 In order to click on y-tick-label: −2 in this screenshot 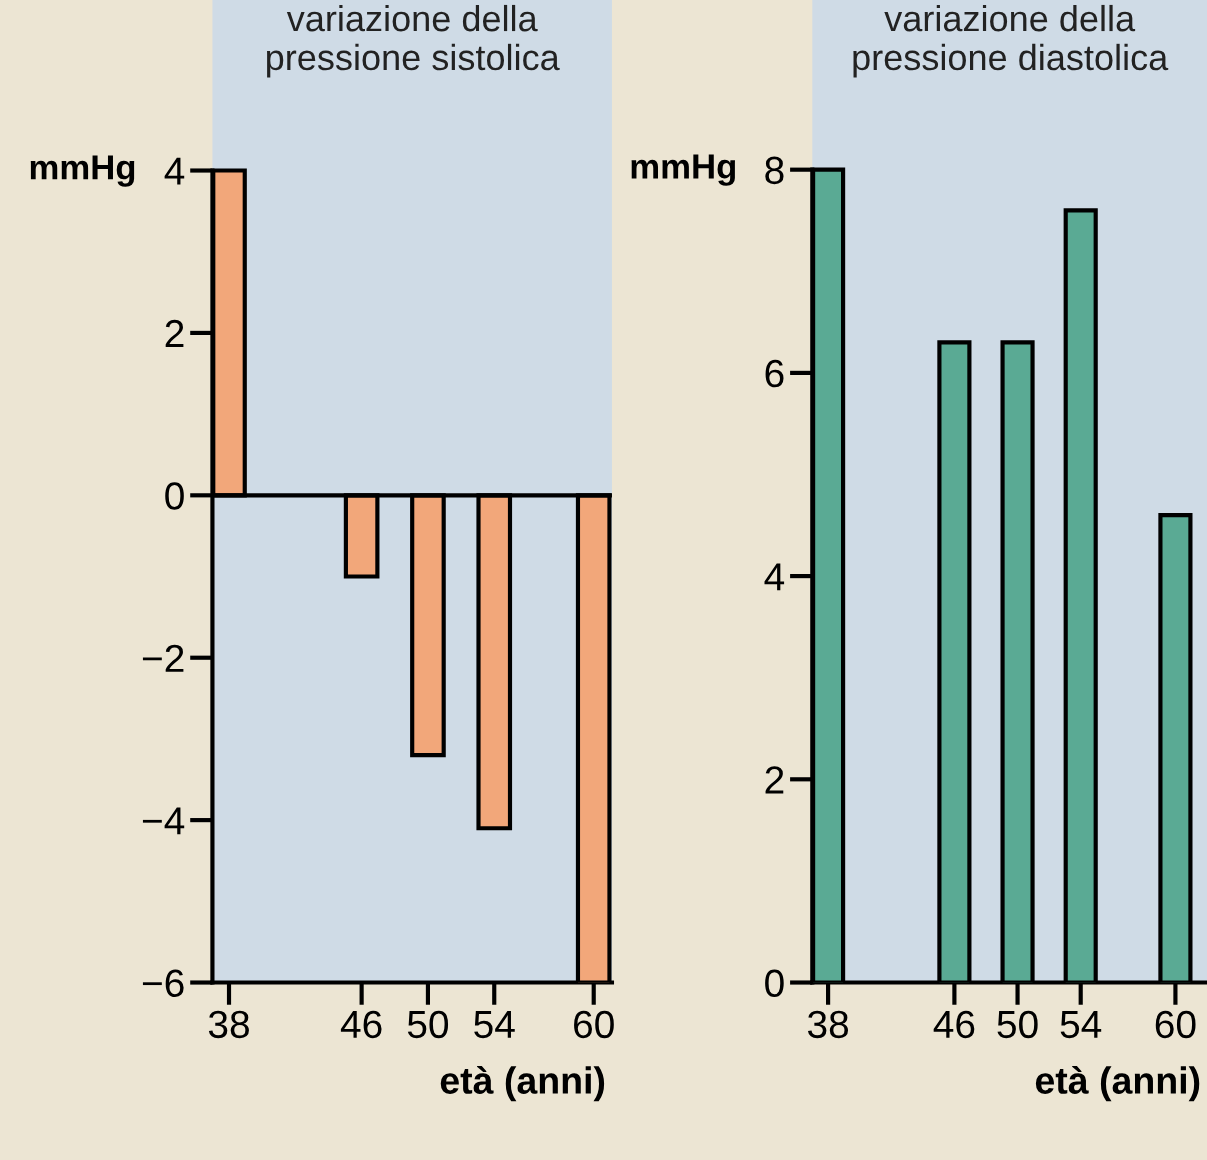, I will do `click(163, 658)`.